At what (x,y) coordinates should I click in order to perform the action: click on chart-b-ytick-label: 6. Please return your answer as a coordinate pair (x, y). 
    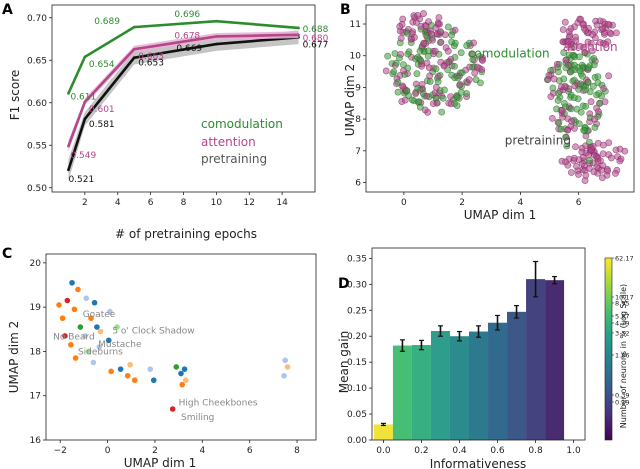
    Looking at the image, I should click on (358, 183).